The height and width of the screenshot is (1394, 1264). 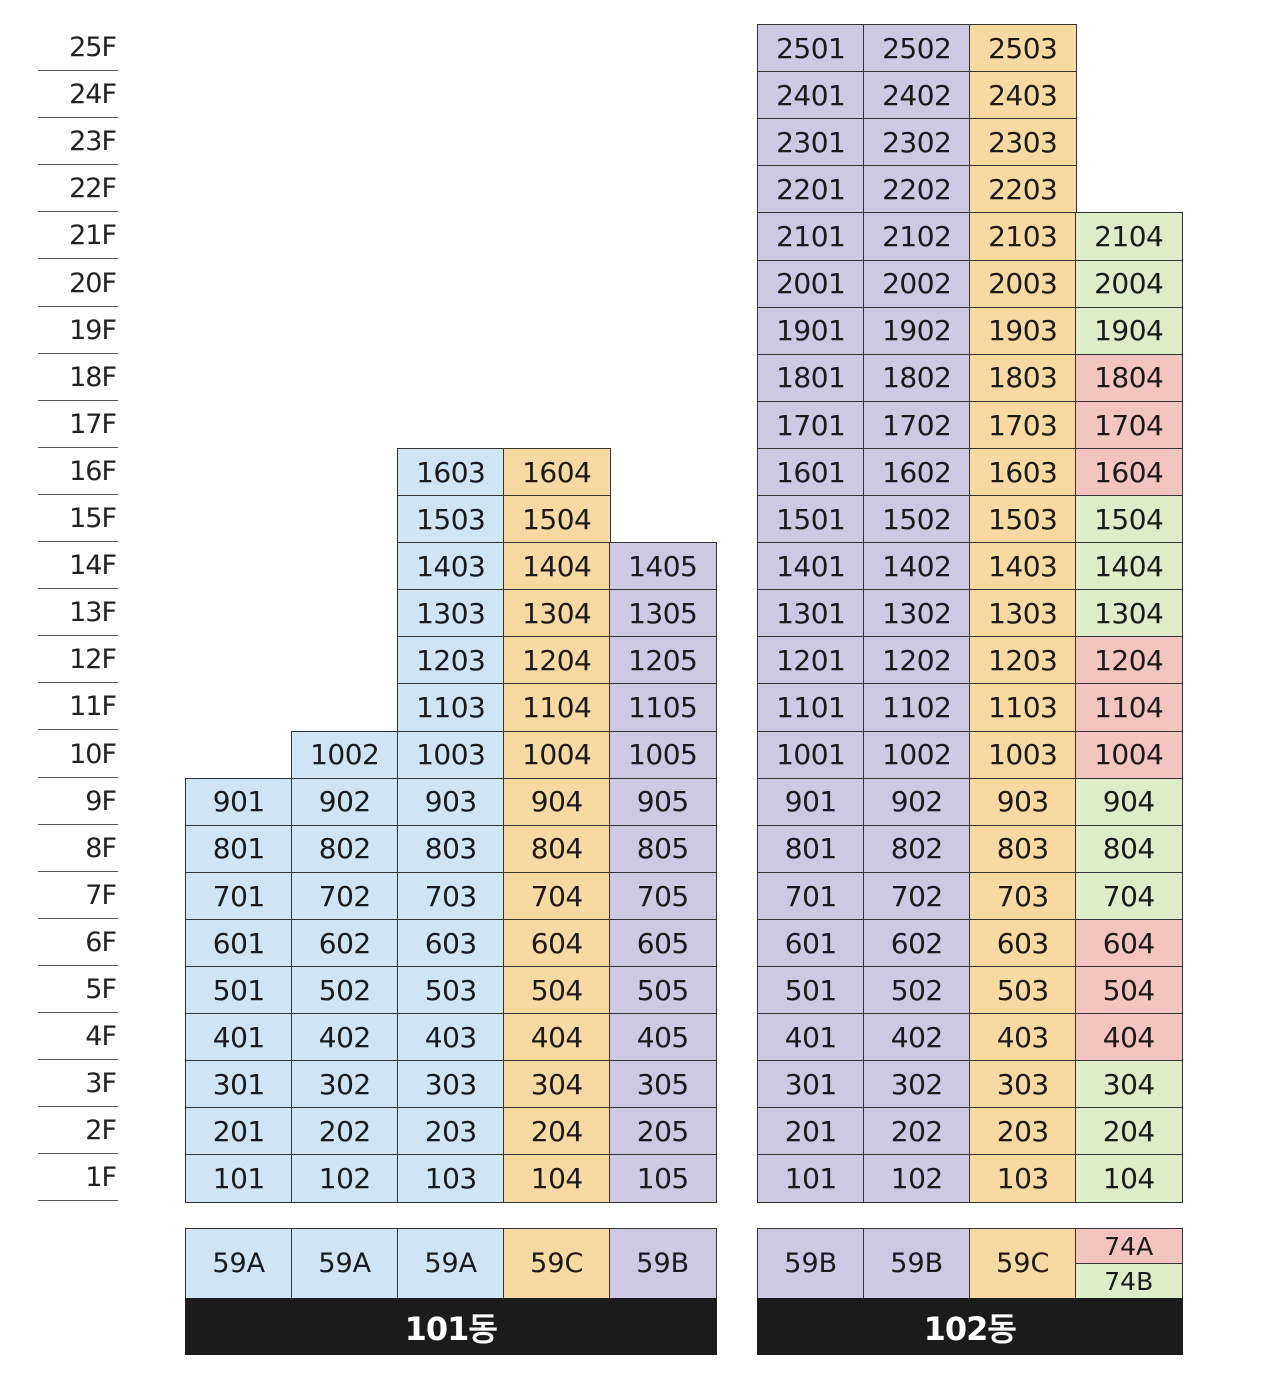 I want to click on floor-label-11f: 11F, so click(x=78, y=707).